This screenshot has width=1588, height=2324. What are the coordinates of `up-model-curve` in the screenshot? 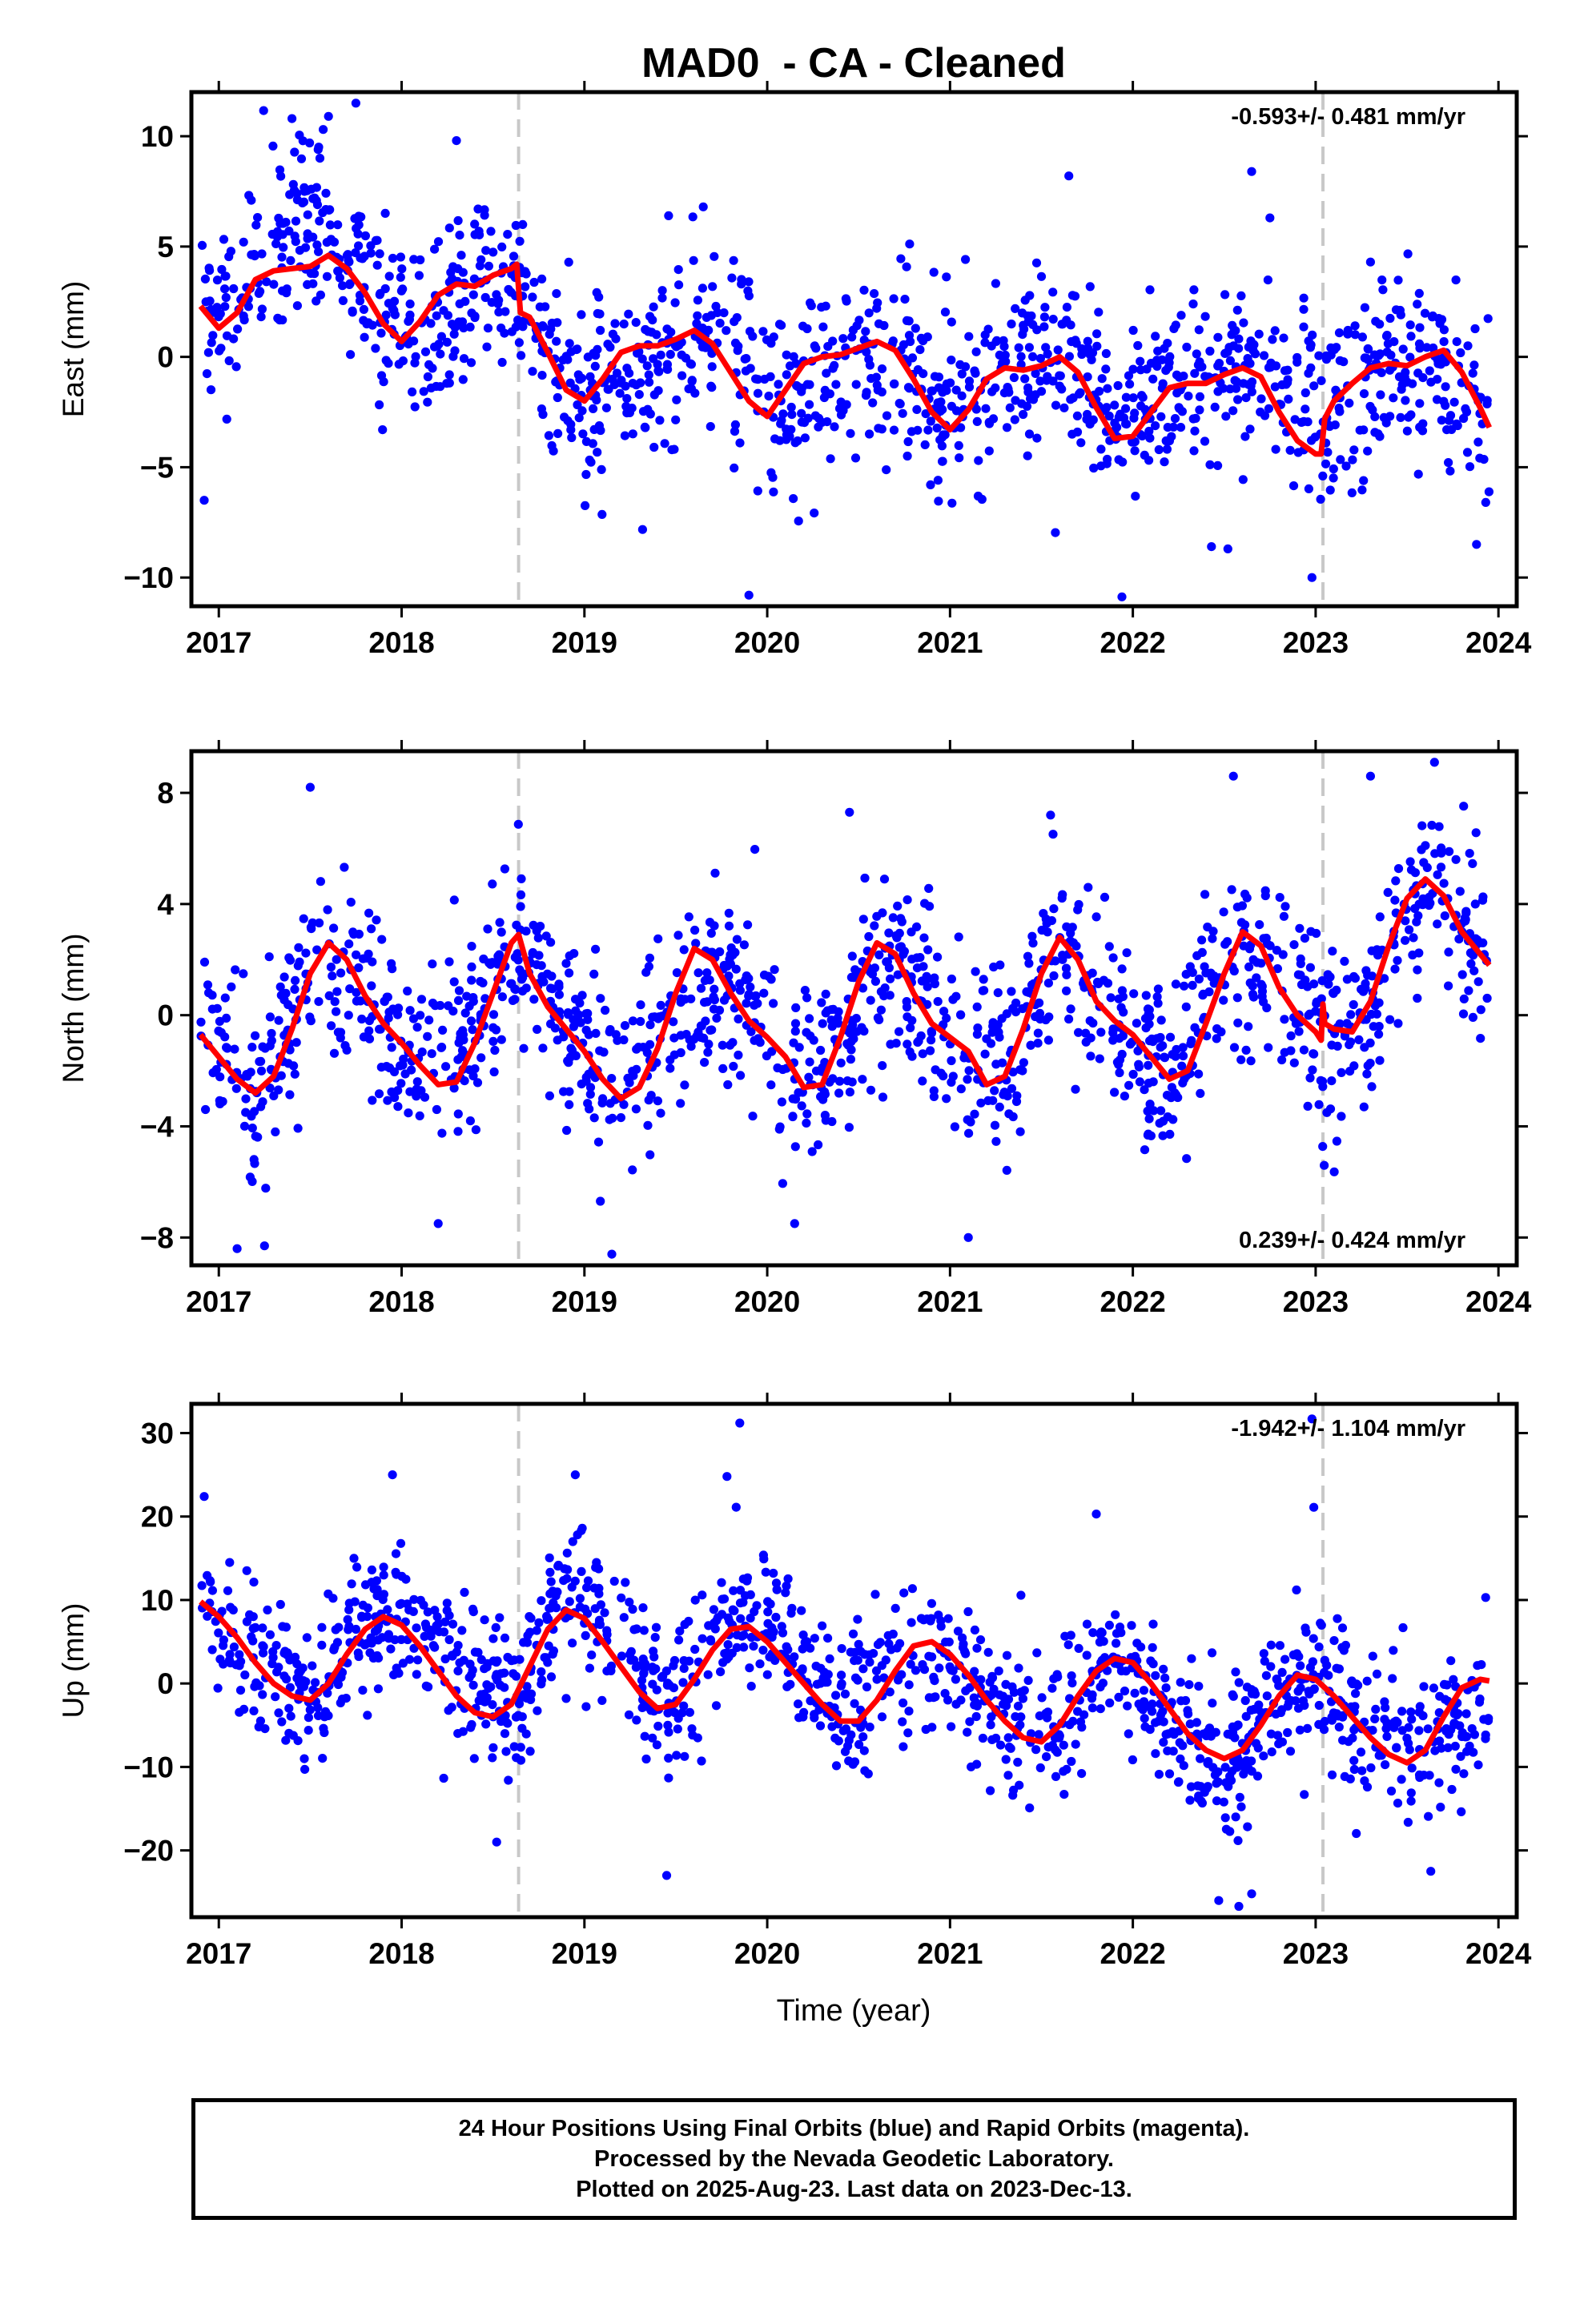 It's located at (845, 1683).